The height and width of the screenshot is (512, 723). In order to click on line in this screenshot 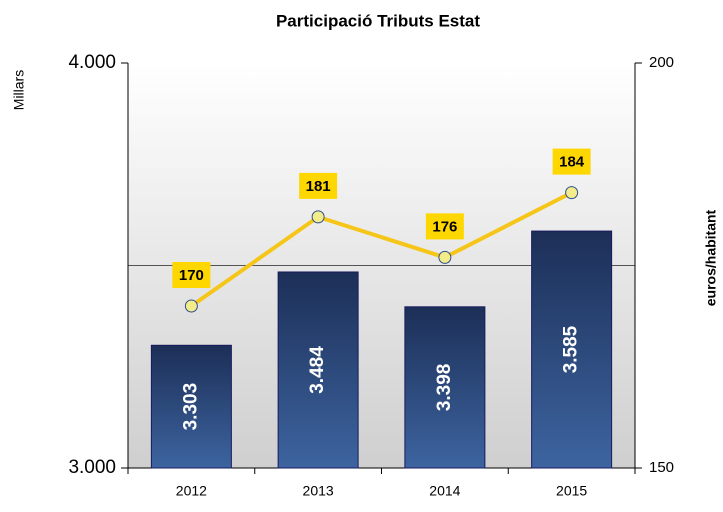, I will do `click(381, 249)`.